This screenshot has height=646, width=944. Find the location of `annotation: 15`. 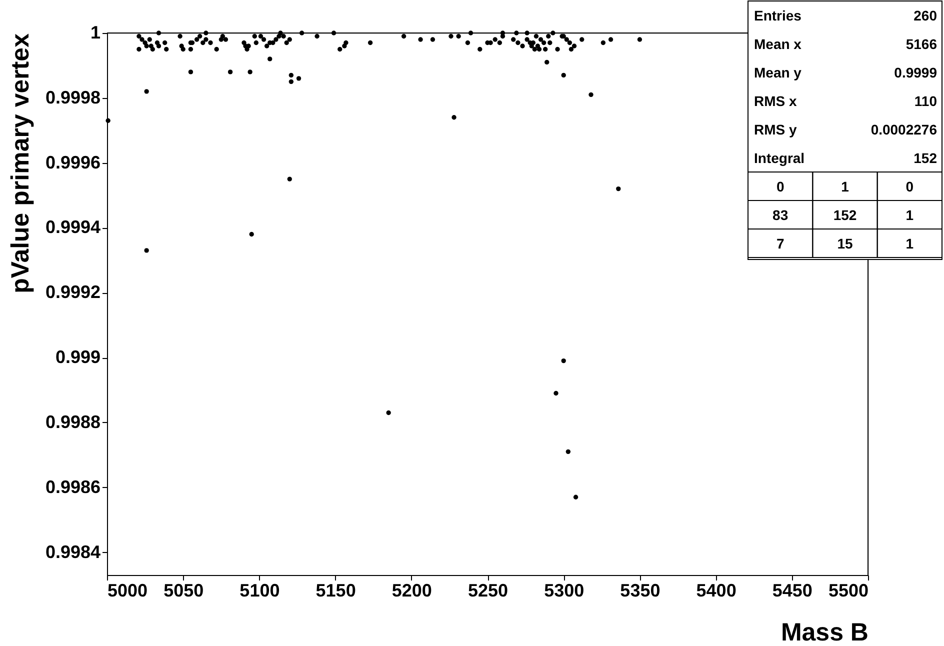

annotation: 15 is located at coordinates (845, 243).